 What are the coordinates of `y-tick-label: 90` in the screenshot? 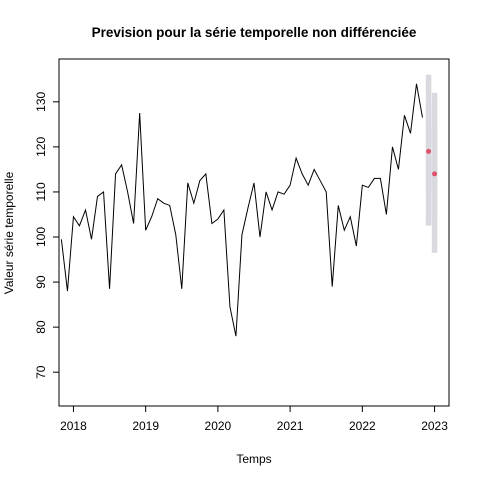 It's located at (41, 282).